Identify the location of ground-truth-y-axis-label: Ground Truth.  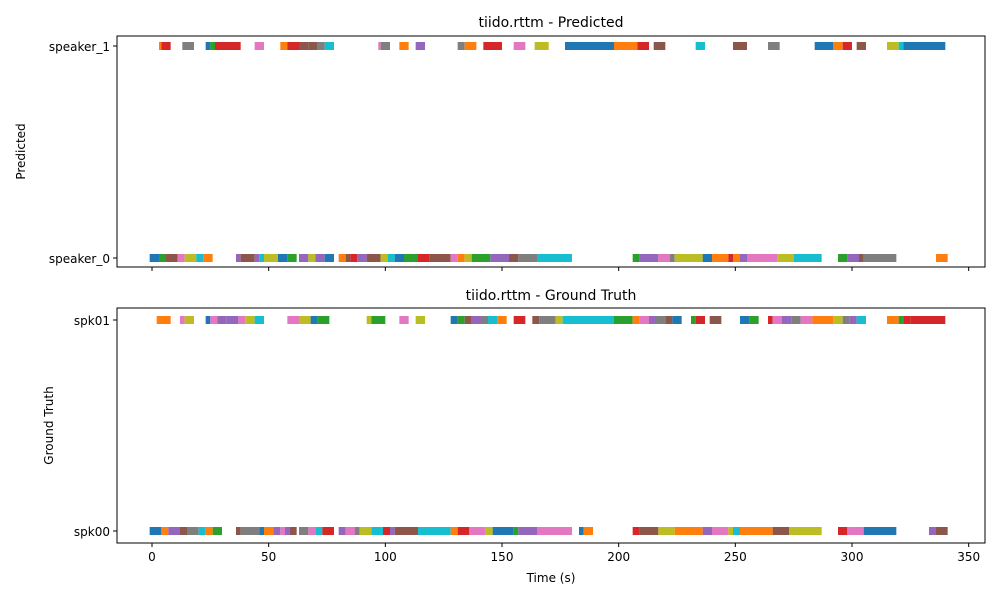
(49, 425).